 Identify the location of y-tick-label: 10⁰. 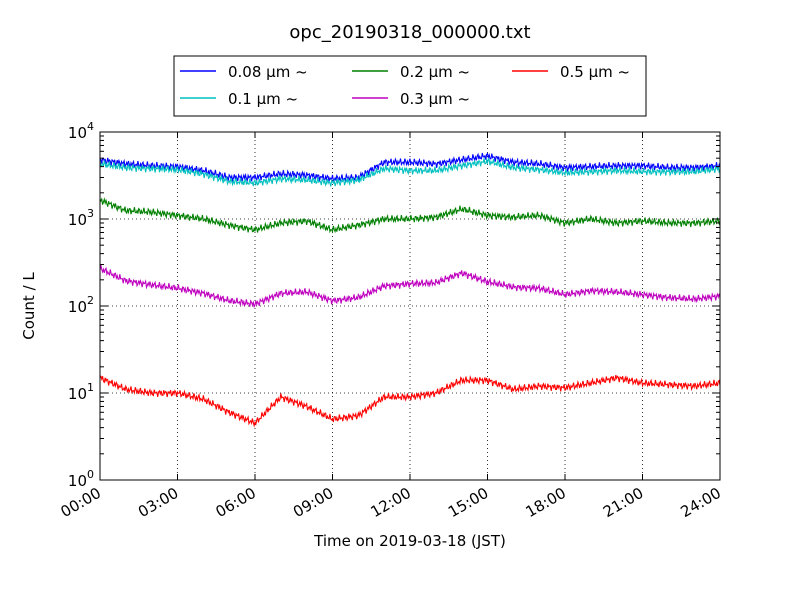
(81, 479).